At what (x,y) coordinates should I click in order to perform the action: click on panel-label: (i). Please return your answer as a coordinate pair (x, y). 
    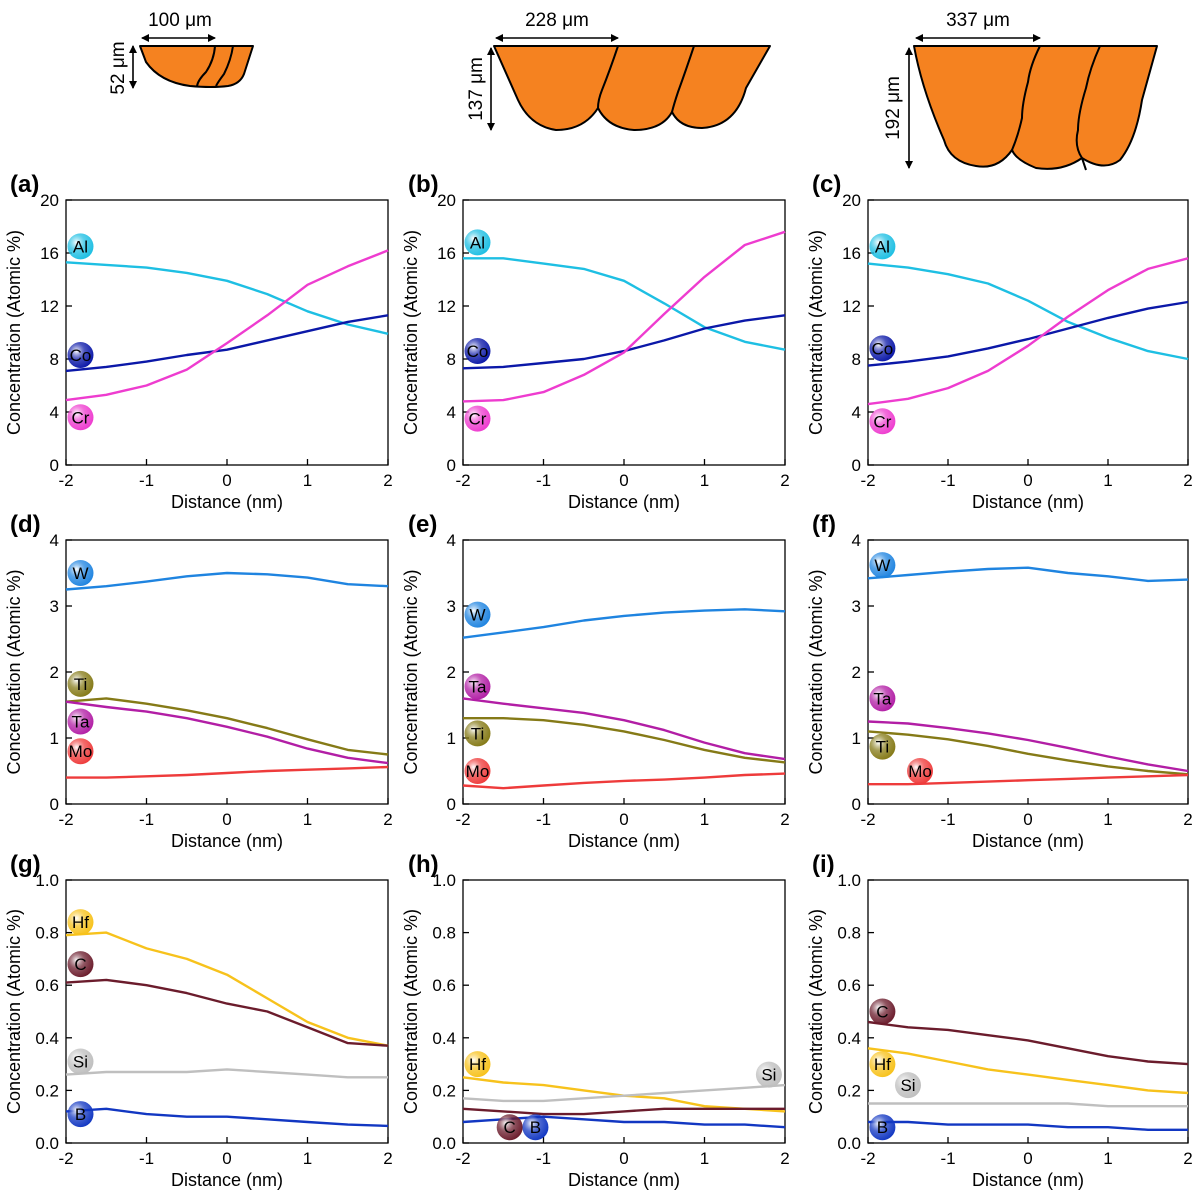
    Looking at the image, I should click on (823, 864).